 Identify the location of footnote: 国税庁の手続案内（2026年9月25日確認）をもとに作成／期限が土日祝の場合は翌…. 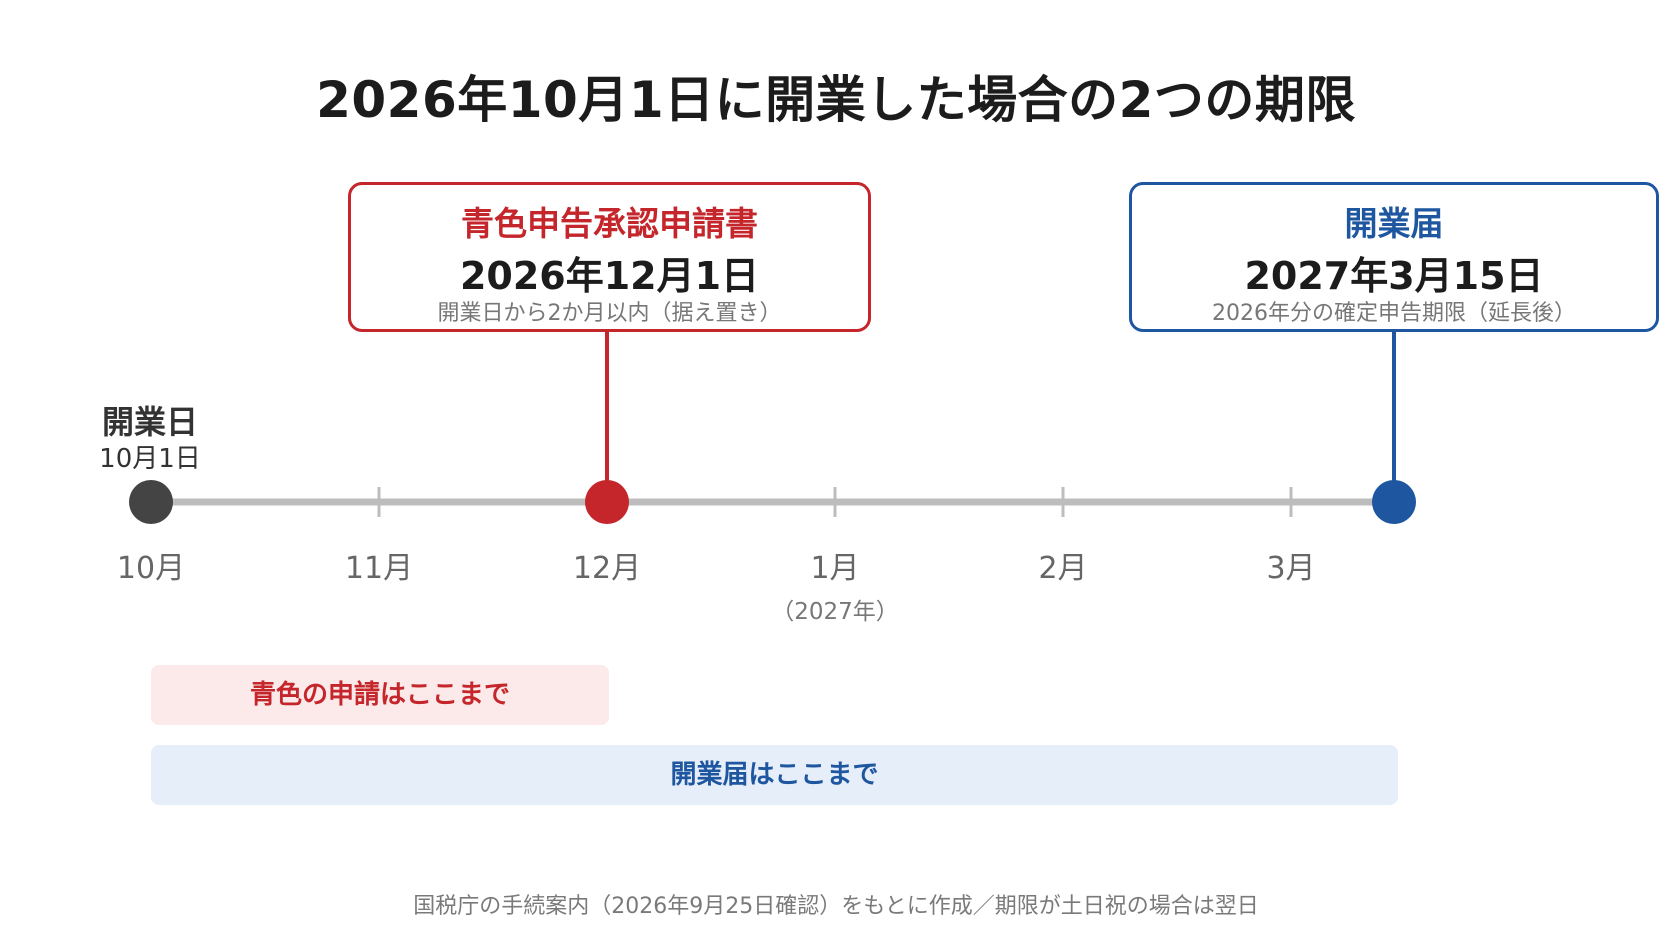
(836, 906).